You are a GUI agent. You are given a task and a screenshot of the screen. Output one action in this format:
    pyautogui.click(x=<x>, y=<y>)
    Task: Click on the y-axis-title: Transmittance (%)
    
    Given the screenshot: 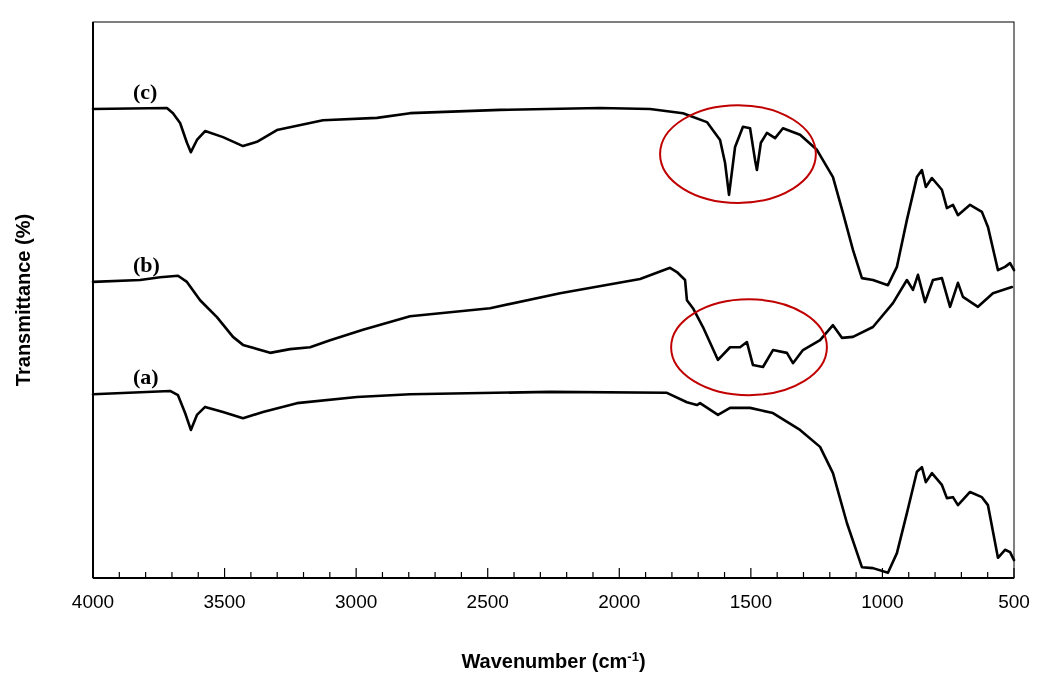 What is the action you would take?
    pyautogui.click(x=23, y=300)
    